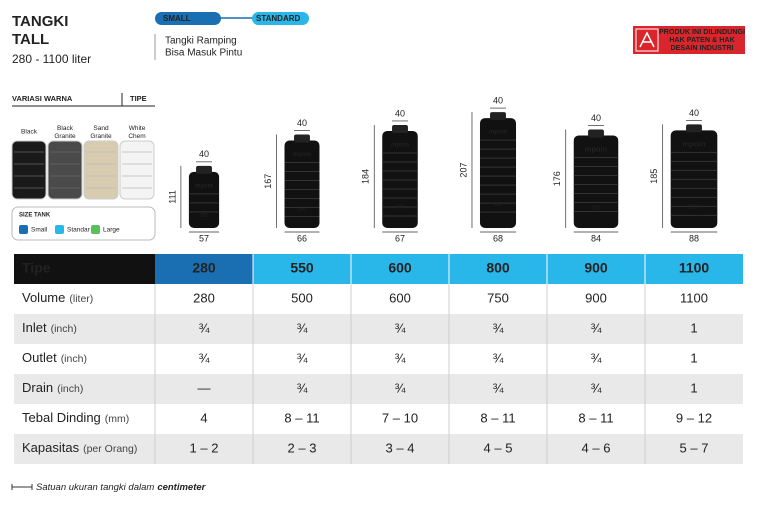 The height and width of the screenshot is (507, 757). Describe the element at coordinates (268, 181) in the screenshot. I see `dim-height: 167` at that location.